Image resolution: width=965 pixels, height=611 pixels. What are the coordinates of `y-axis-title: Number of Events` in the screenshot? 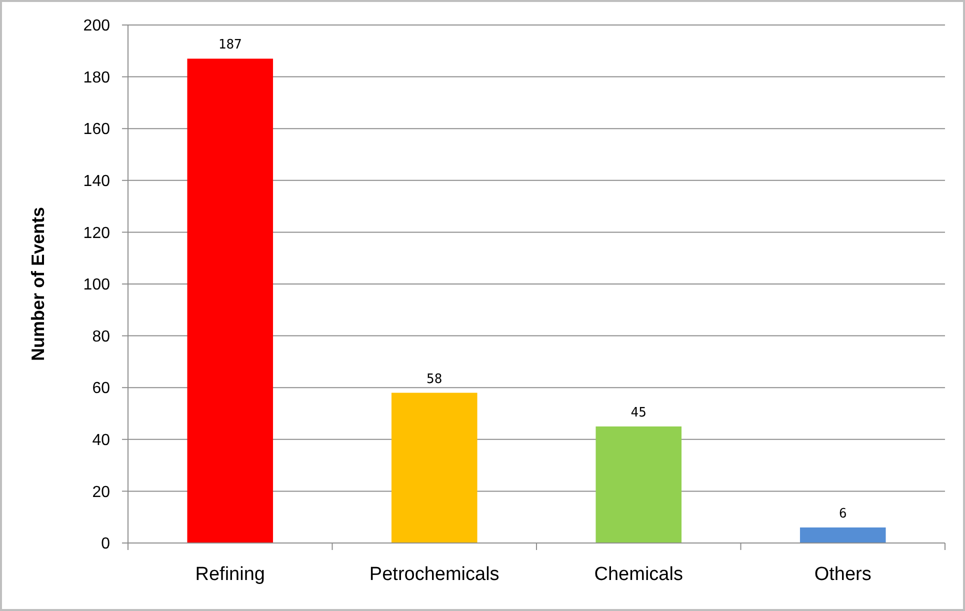 It's located at (38, 284).